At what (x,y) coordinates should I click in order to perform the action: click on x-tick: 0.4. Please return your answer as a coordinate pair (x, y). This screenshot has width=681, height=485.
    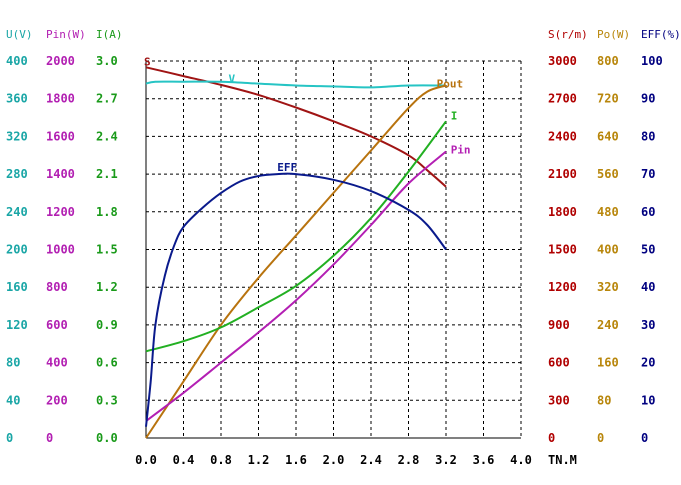
    Looking at the image, I should click on (184, 460).